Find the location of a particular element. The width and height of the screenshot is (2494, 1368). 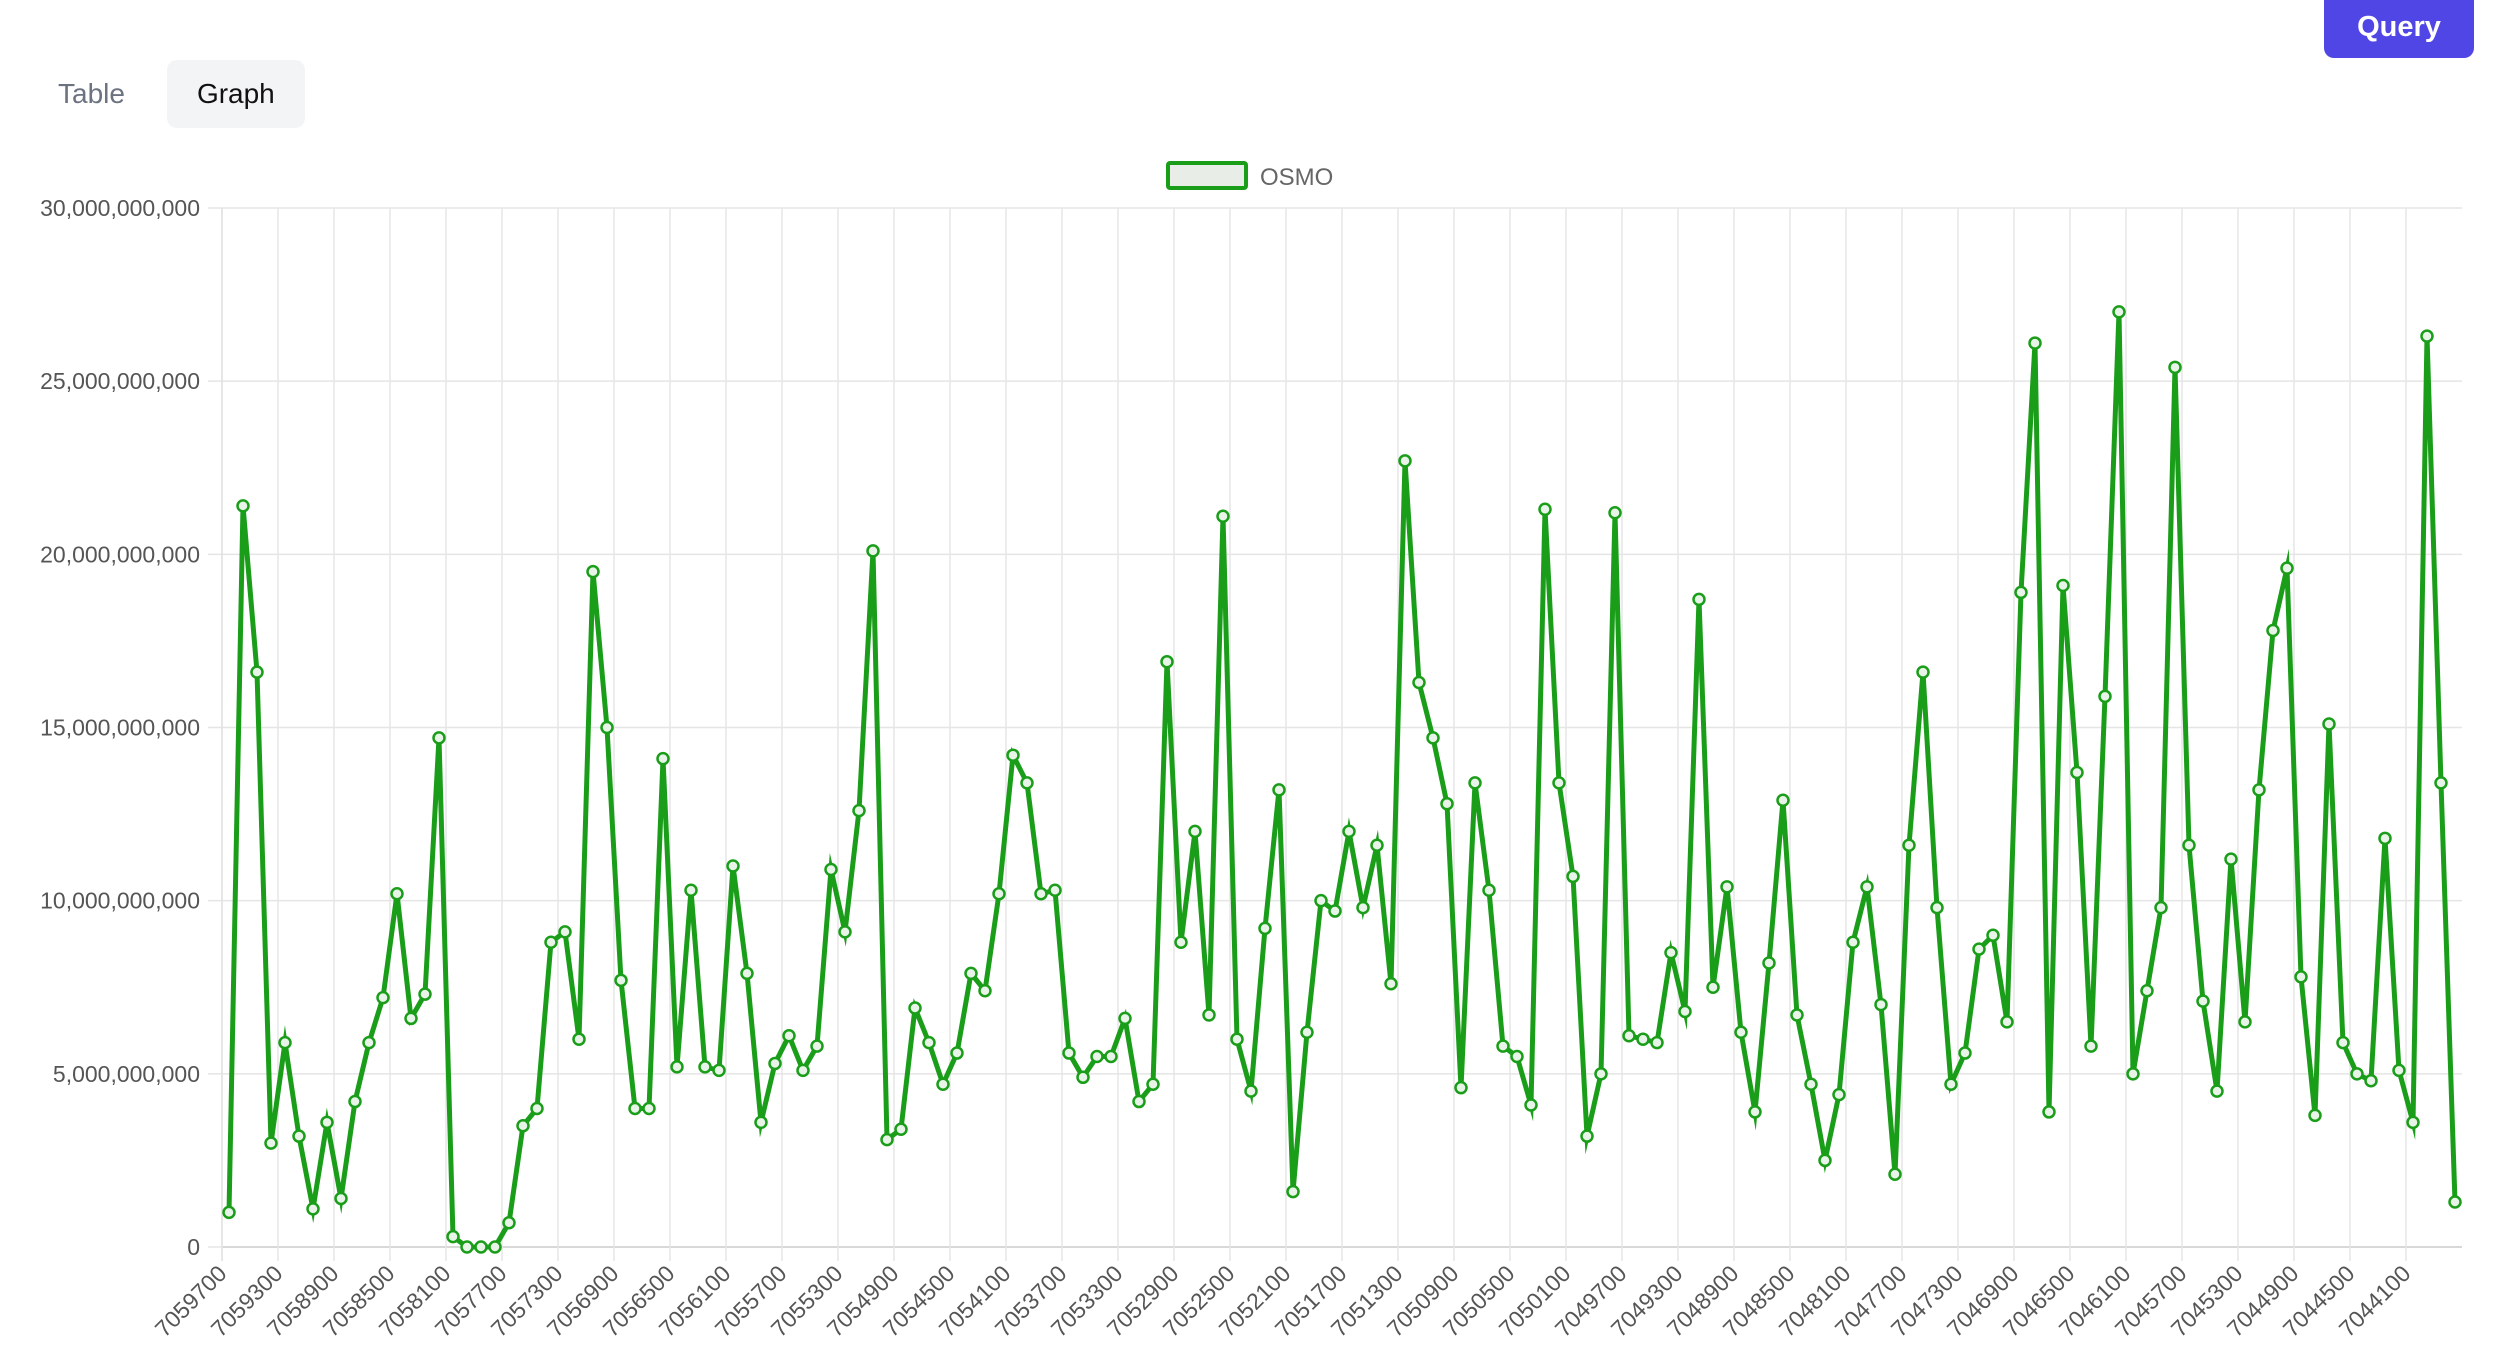

chart-legend: OSMO is located at coordinates (1249, 176).